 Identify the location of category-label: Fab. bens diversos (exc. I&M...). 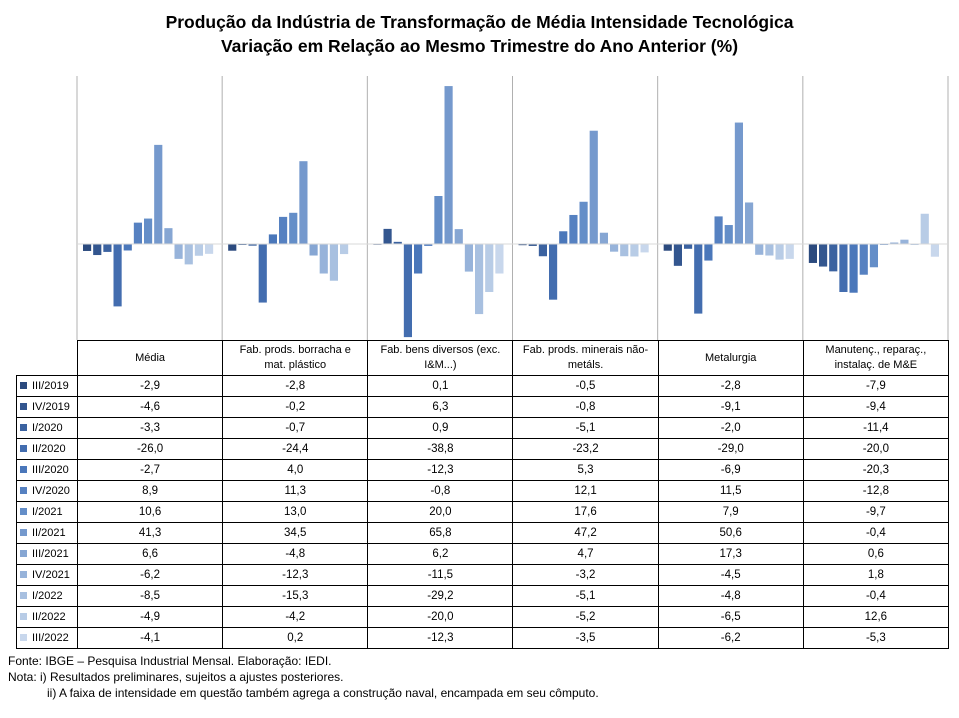
(440, 358).